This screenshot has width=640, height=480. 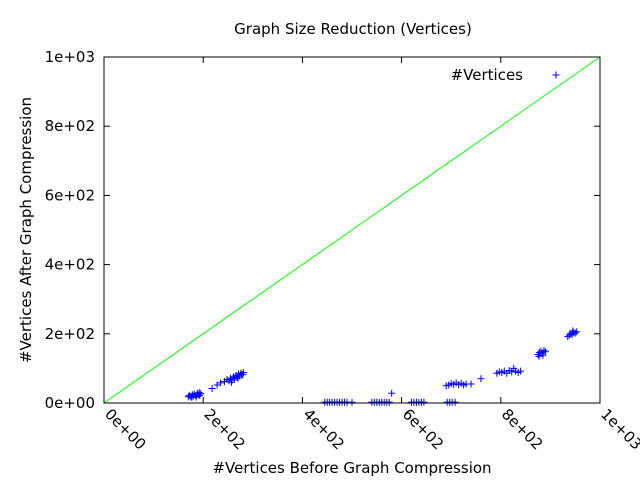 What do you see at coordinates (351, 468) in the screenshot?
I see `x-axis-label: #Vertices Before Graph Compression` at bounding box center [351, 468].